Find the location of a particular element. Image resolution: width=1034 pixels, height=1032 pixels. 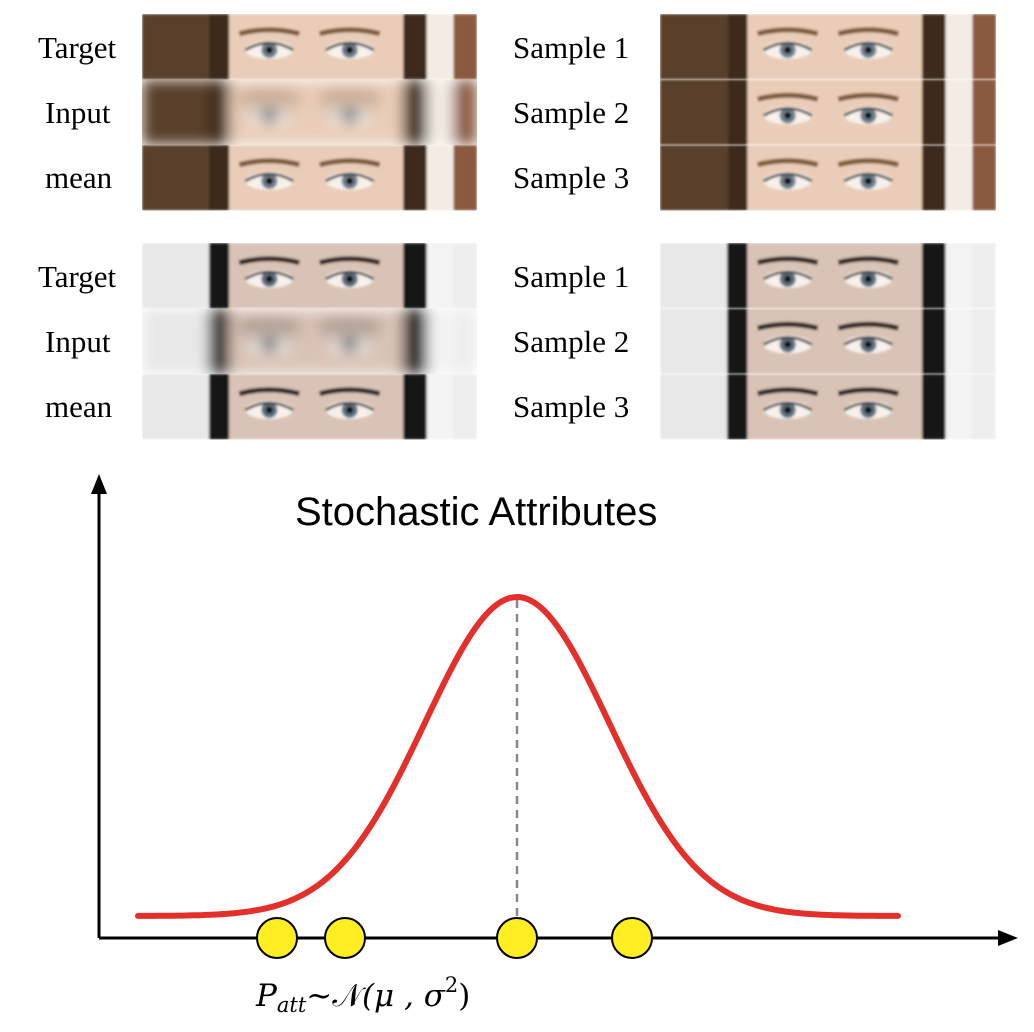

sample-points is located at coordinates (454, 938).